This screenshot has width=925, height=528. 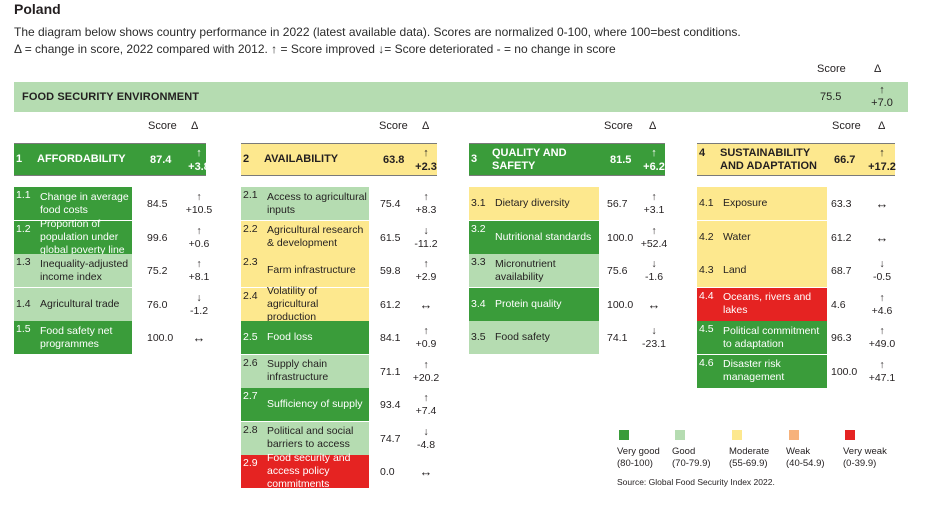 I want to click on indicator-label-cell: 4.4 Oceans, rivers and lakes, so click(x=762, y=304).